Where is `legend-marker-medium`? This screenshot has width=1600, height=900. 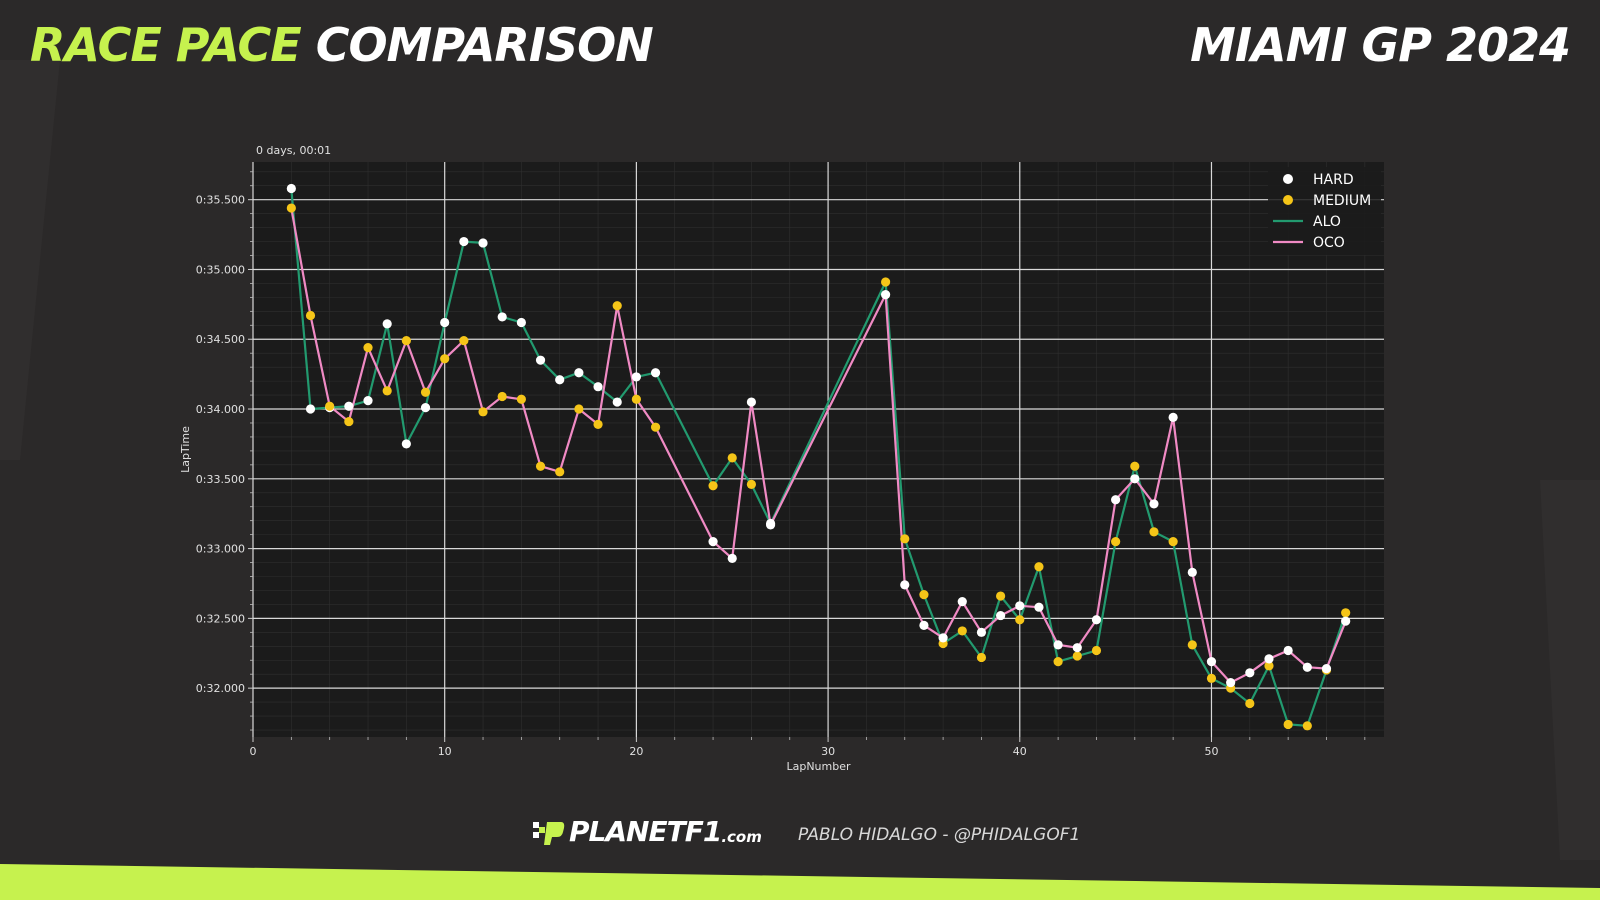 legend-marker-medium is located at coordinates (1288, 200).